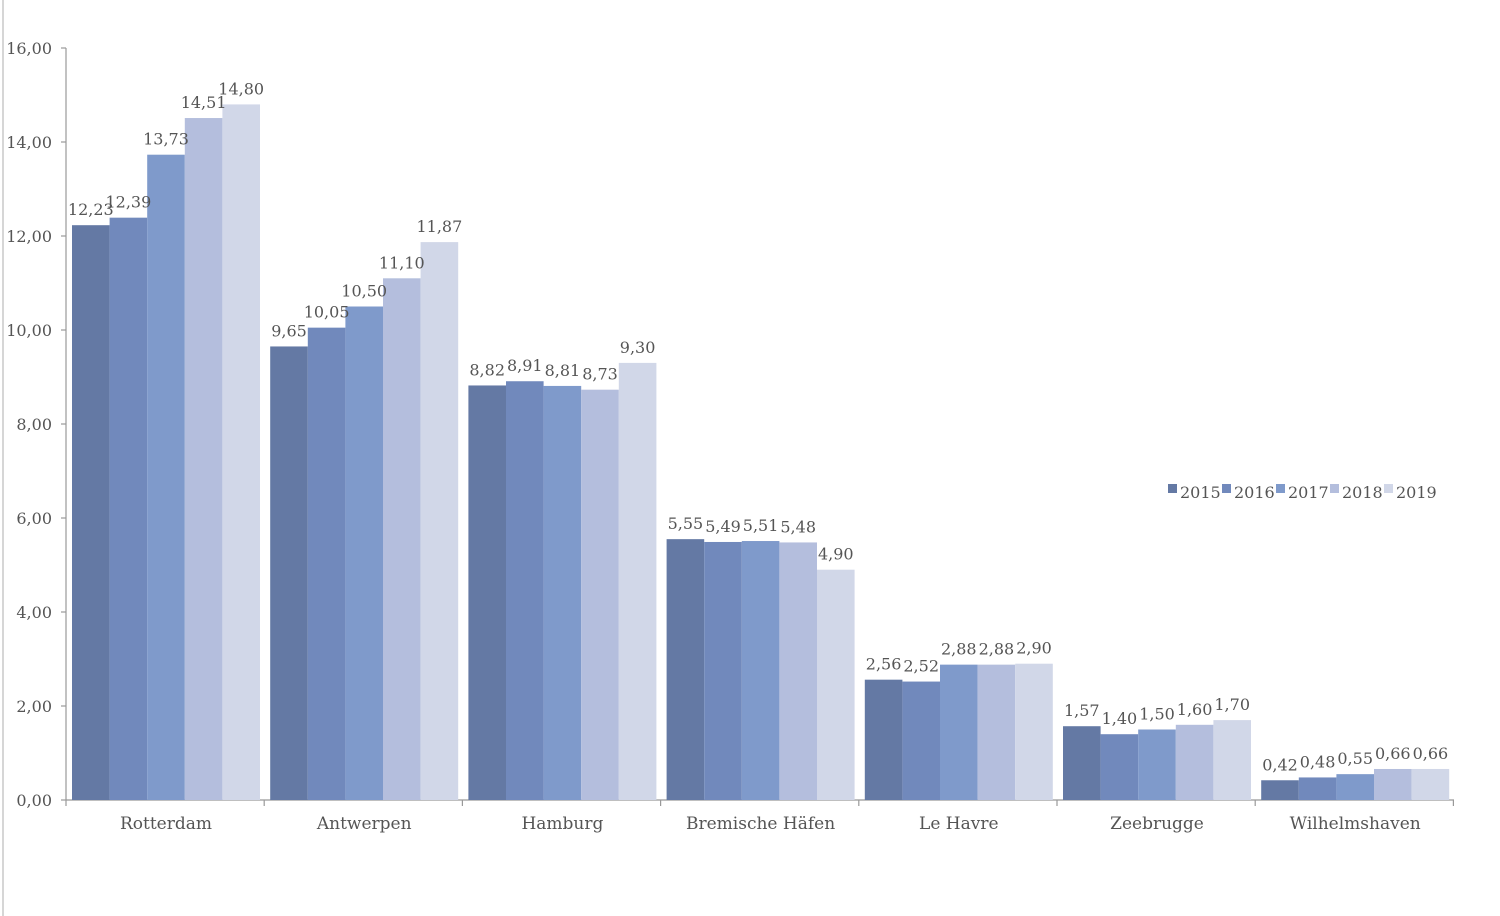 Image resolution: width=1500 pixels, height=916 pixels. Describe the element at coordinates (29, 48) in the screenshot. I see `y-tick-label: 16,00` at that location.